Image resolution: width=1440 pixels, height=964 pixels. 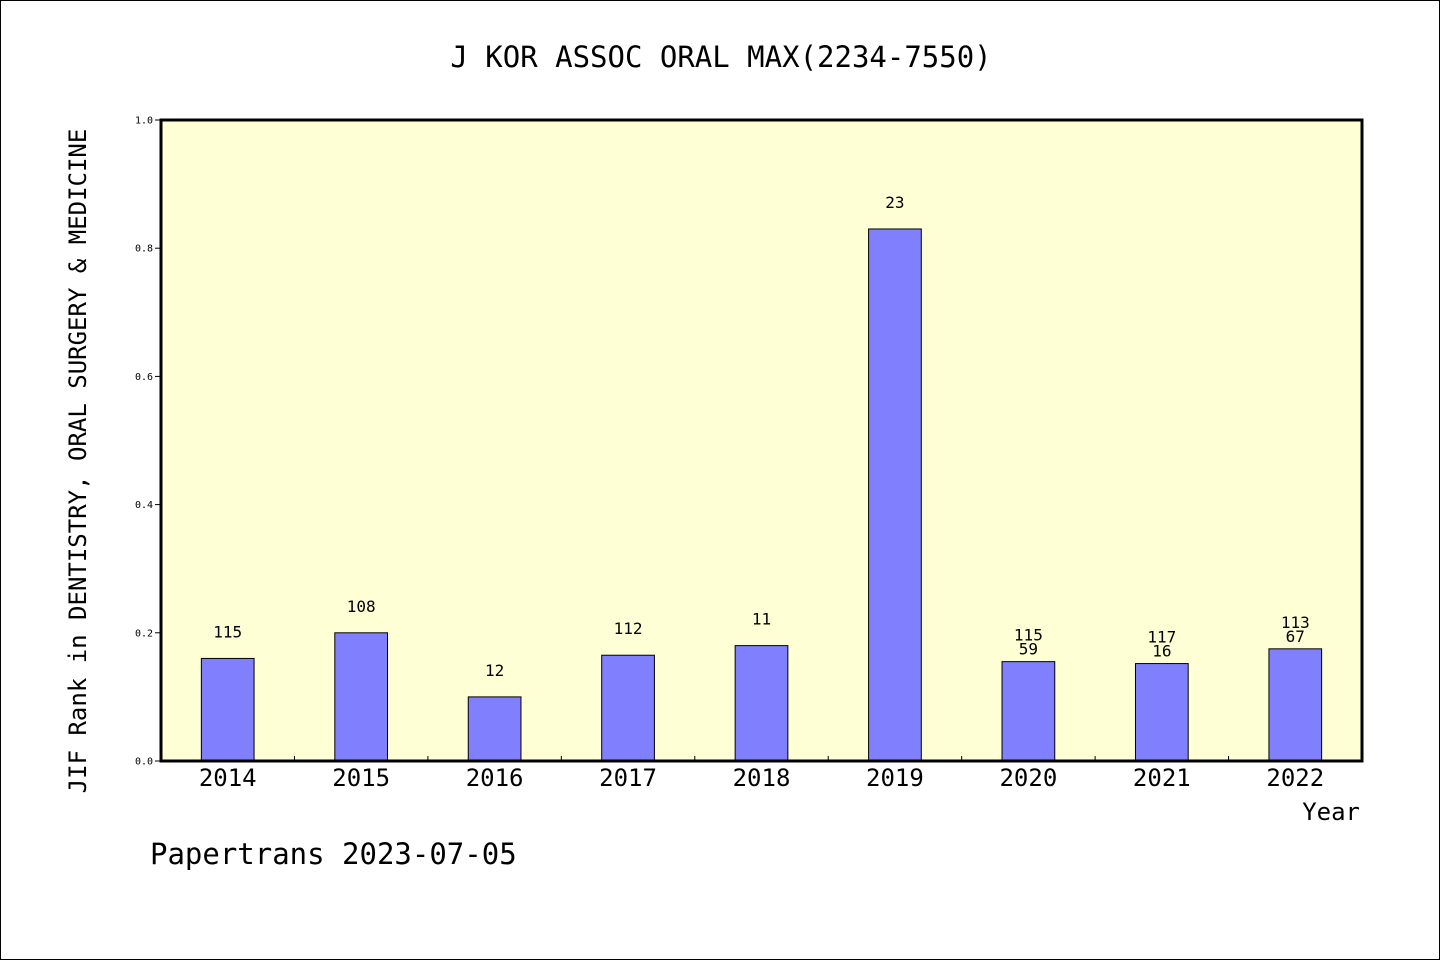 What do you see at coordinates (1028, 711) in the screenshot?
I see `bar-2020` at bounding box center [1028, 711].